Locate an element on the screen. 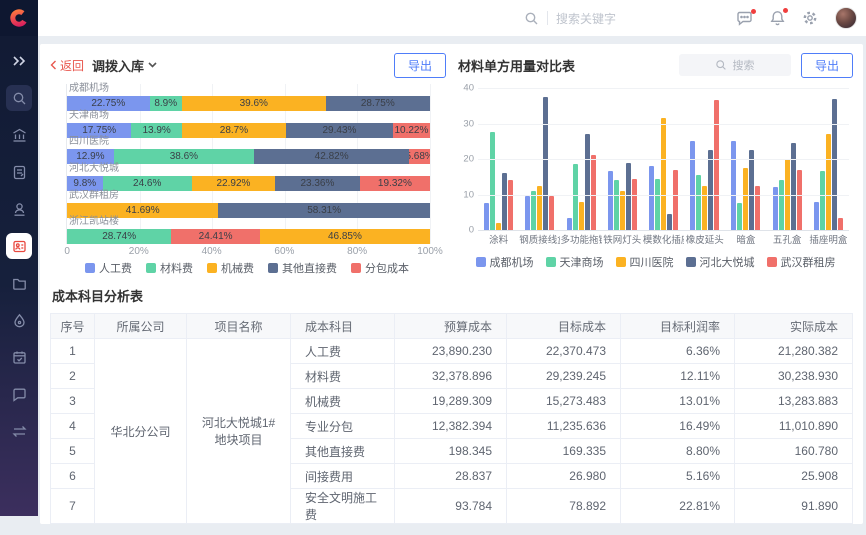 The image size is (866, 535). legend-label: 成都机场 is located at coordinates (511, 263).